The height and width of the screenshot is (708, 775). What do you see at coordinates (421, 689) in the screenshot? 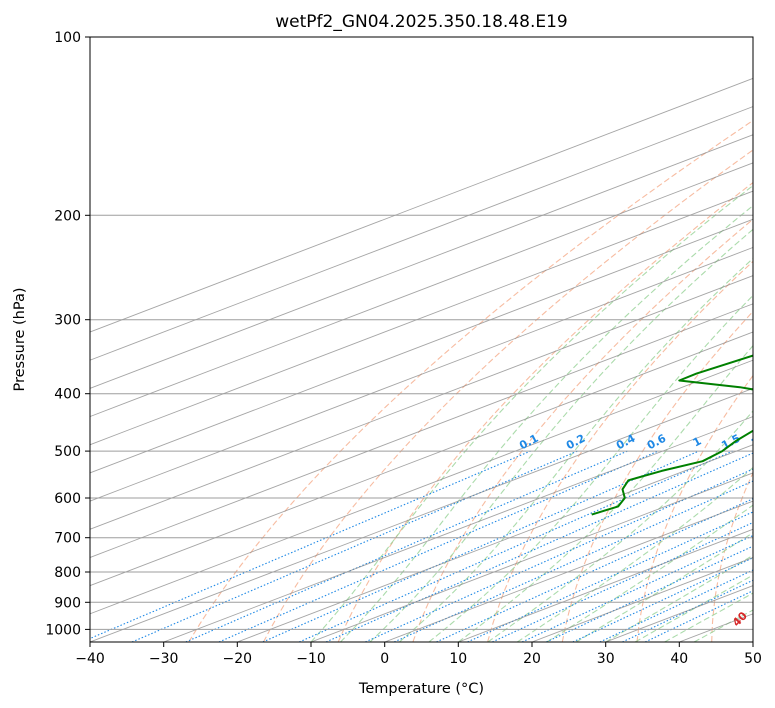
I see `x-axis-label: Temperature (°C)` at bounding box center [421, 689].